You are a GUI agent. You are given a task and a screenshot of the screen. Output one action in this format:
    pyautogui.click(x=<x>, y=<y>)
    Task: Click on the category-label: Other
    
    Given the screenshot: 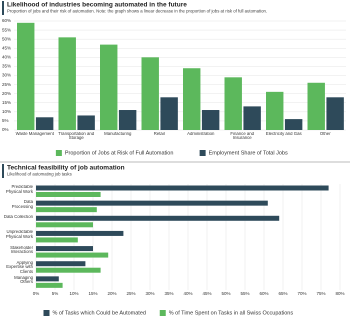 What is the action you would take?
    pyautogui.click(x=325, y=133)
    